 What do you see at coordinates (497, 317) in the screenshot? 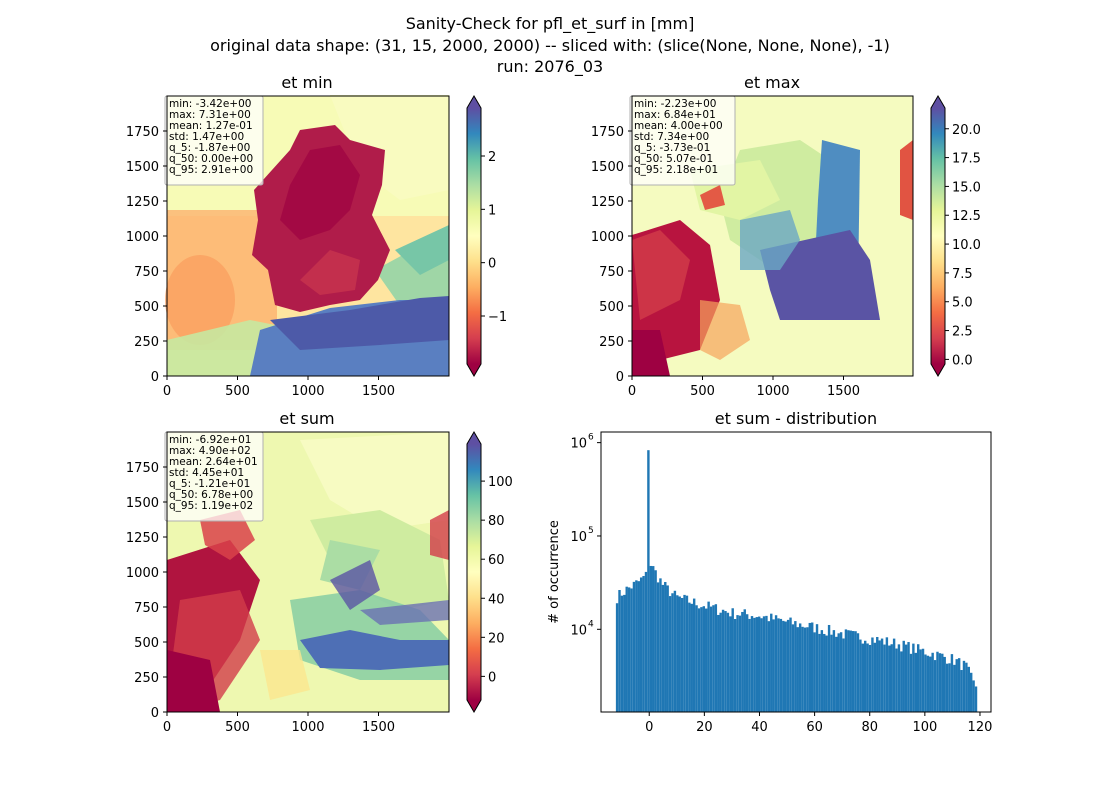
I see `colorbar-tick-label: −1` at bounding box center [497, 317].